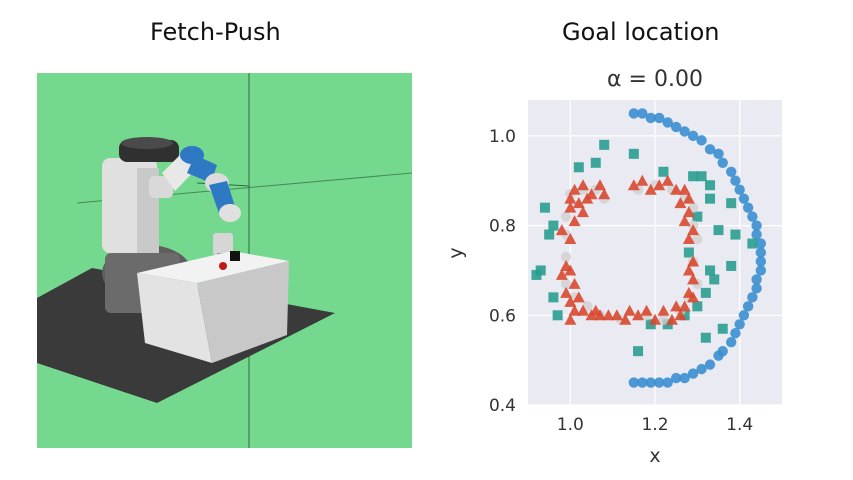 This screenshot has height=480, width=853. What do you see at coordinates (174, 318) in the screenshot?
I see `table-front` at bounding box center [174, 318].